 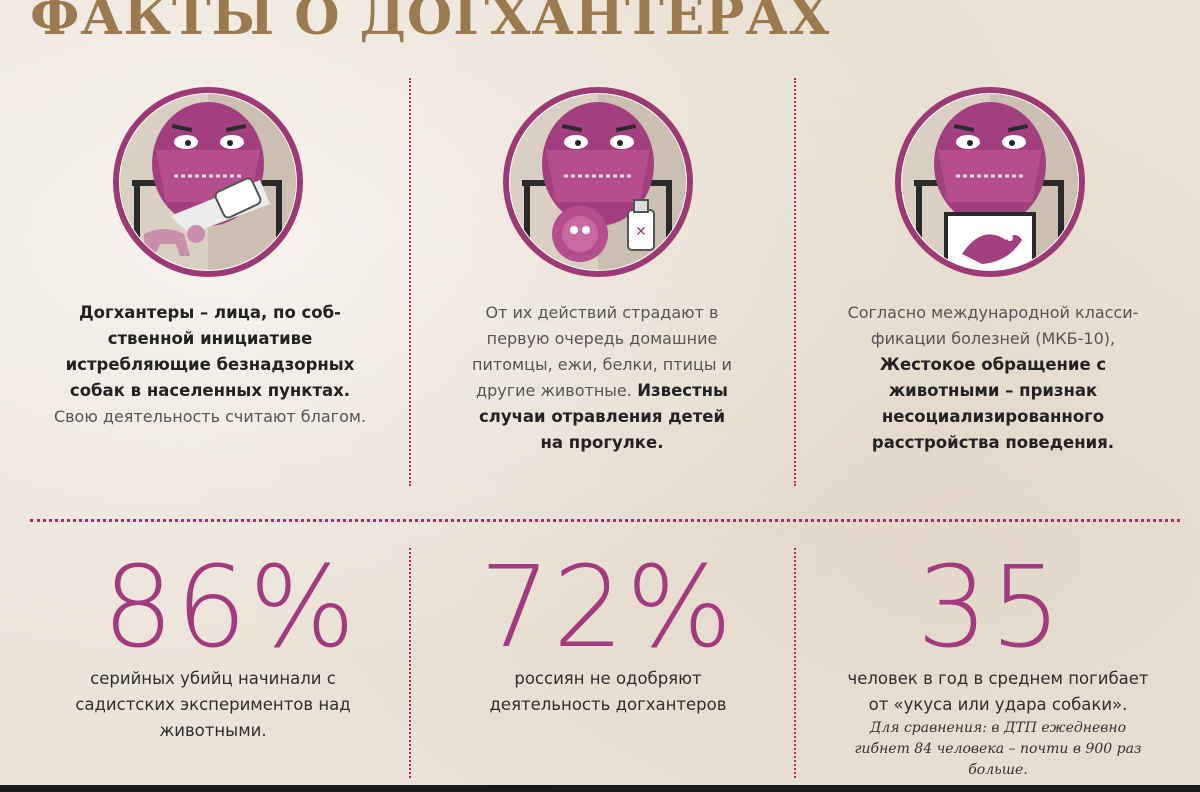 What do you see at coordinates (208, 182) in the screenshot?
I see `doghunter-with-poison-and-dog-icon` at bounding box center [208, 182].